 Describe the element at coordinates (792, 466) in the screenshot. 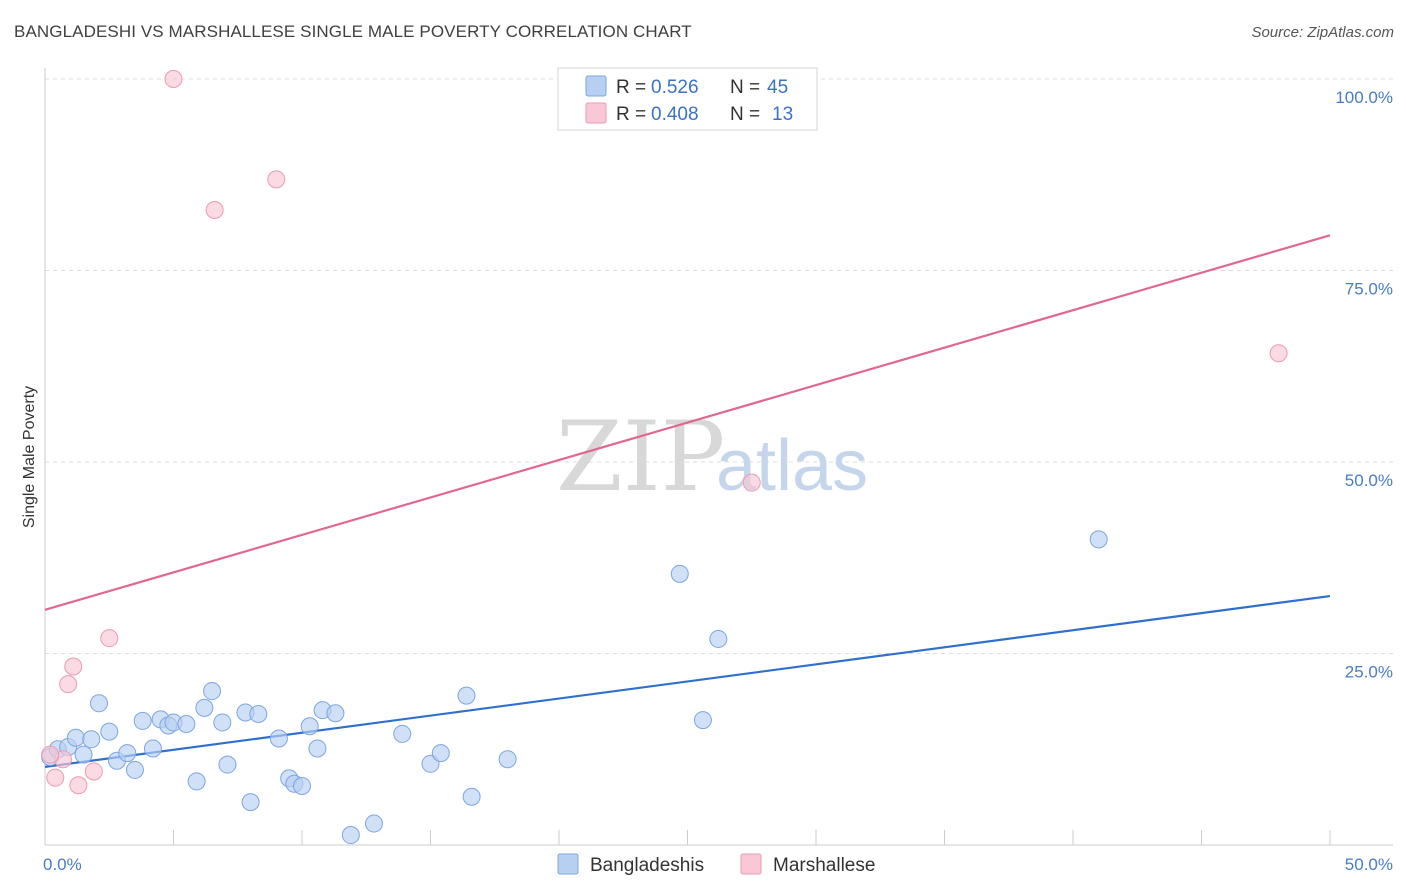

I see `watermark-atlas: atlas` at that location.